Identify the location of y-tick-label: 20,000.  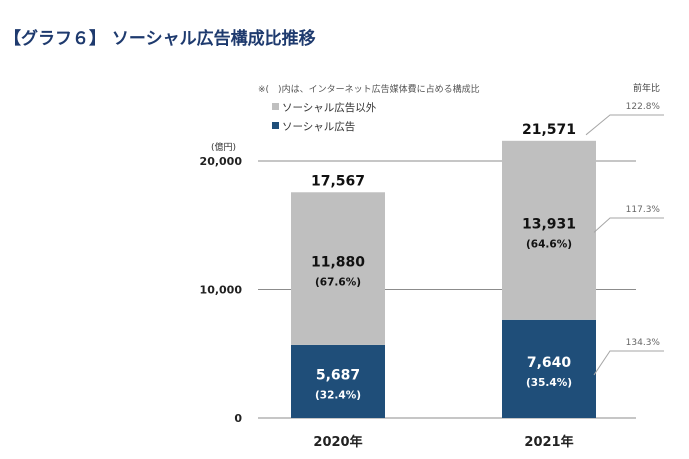
(221, 161).